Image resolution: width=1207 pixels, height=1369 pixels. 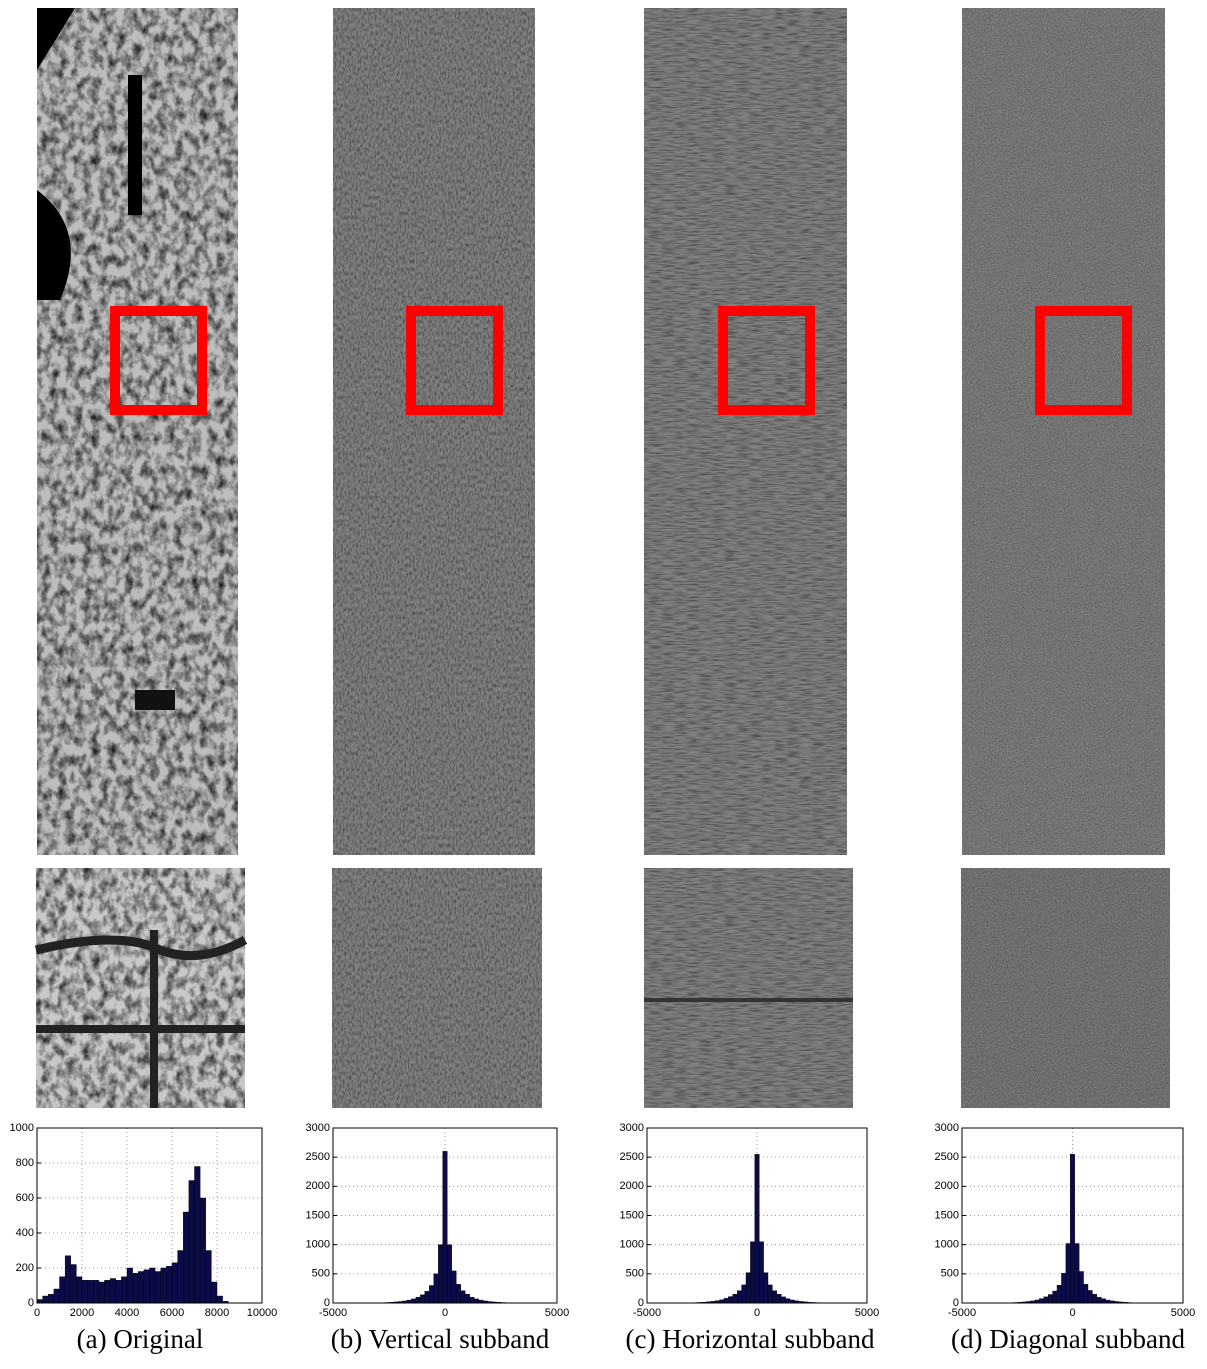 I want to click on horizontal-subband-image, so click(x=745, y=431).